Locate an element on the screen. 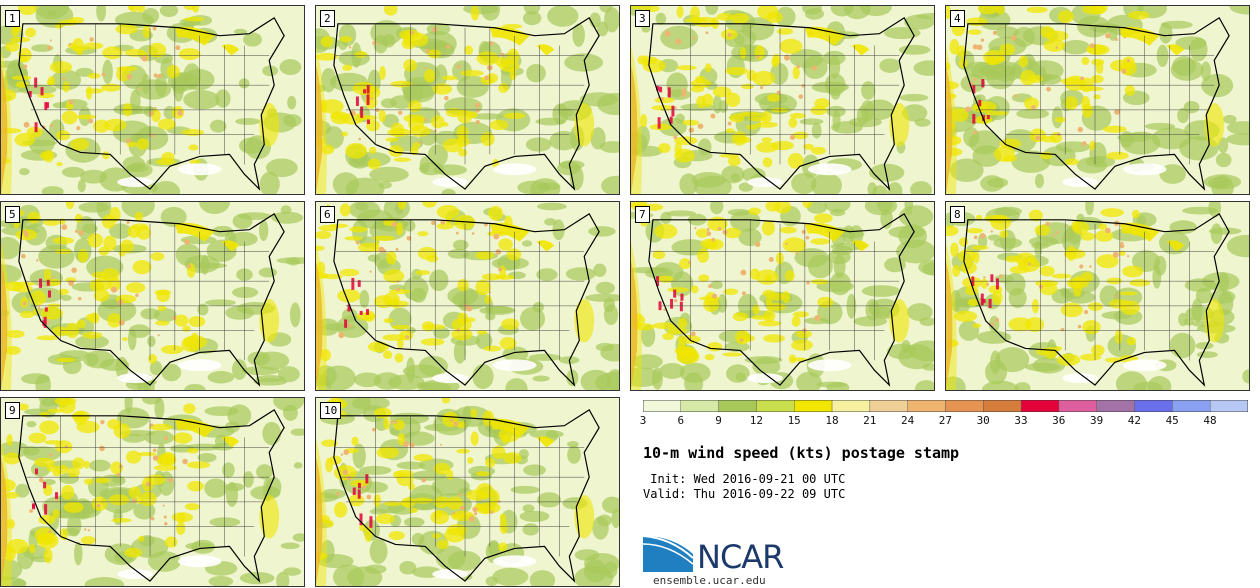 The image size is (1260, 588). colorbar-tick-label: 18 is located at coordinates (832, 420).